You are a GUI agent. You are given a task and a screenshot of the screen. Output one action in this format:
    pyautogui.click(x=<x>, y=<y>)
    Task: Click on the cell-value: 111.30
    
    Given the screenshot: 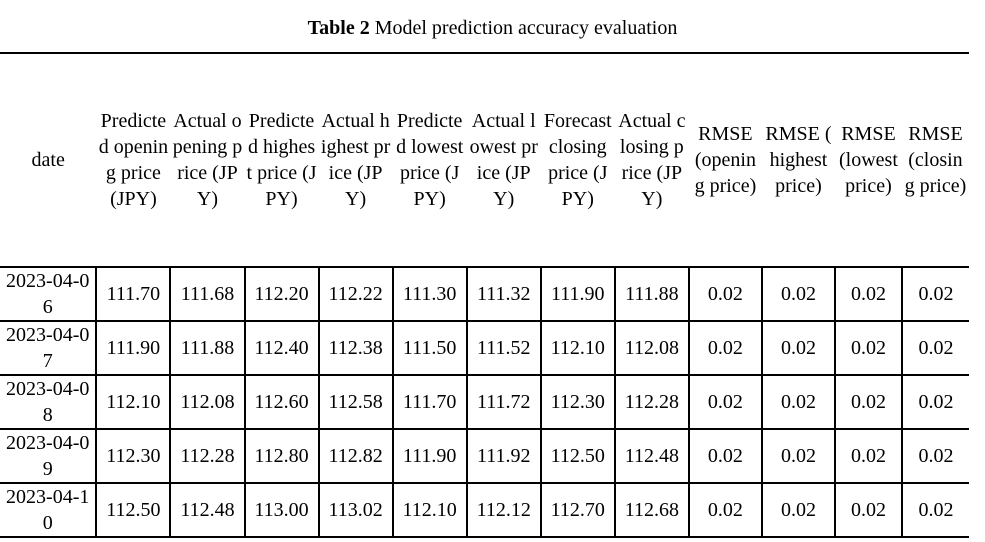 What is the action you would take?
    pyautogui.click(x=429, y=293)
    